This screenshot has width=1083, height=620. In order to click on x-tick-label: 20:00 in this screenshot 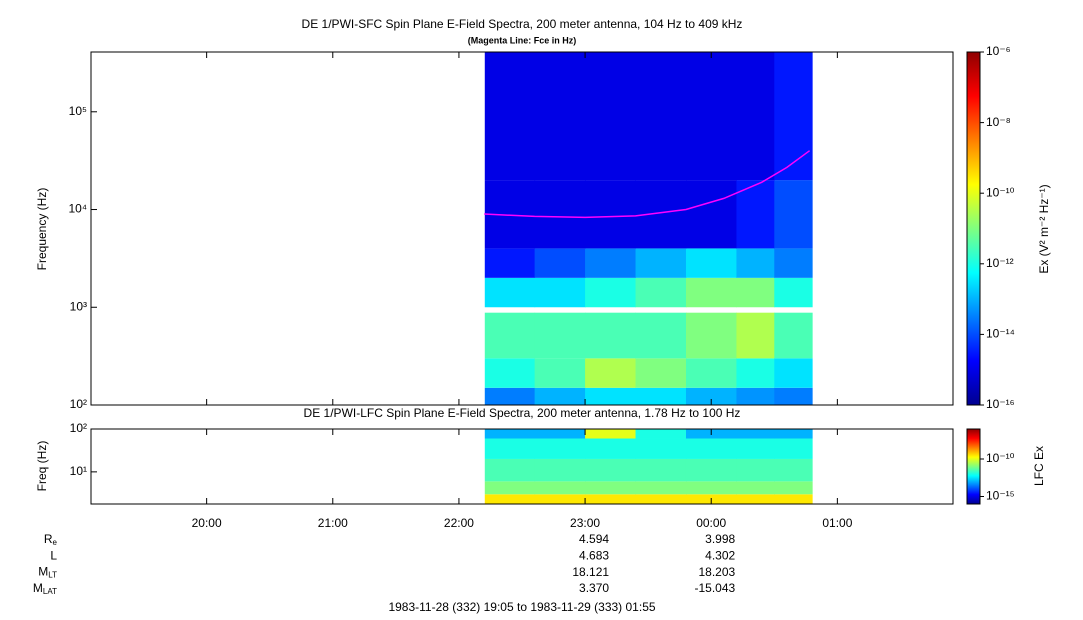, I will do `click(207, 523)`.